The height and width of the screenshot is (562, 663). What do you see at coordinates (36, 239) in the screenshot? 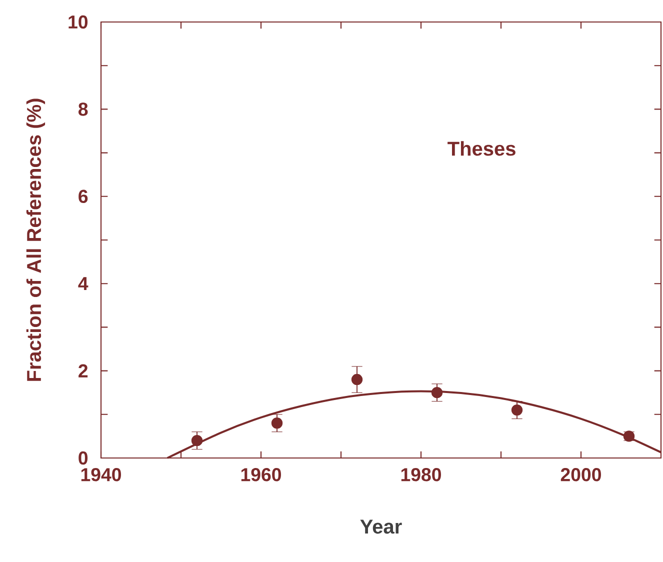
I see `y-axis-title: Fraction of All References (%)` at bounding box center [36, 239].